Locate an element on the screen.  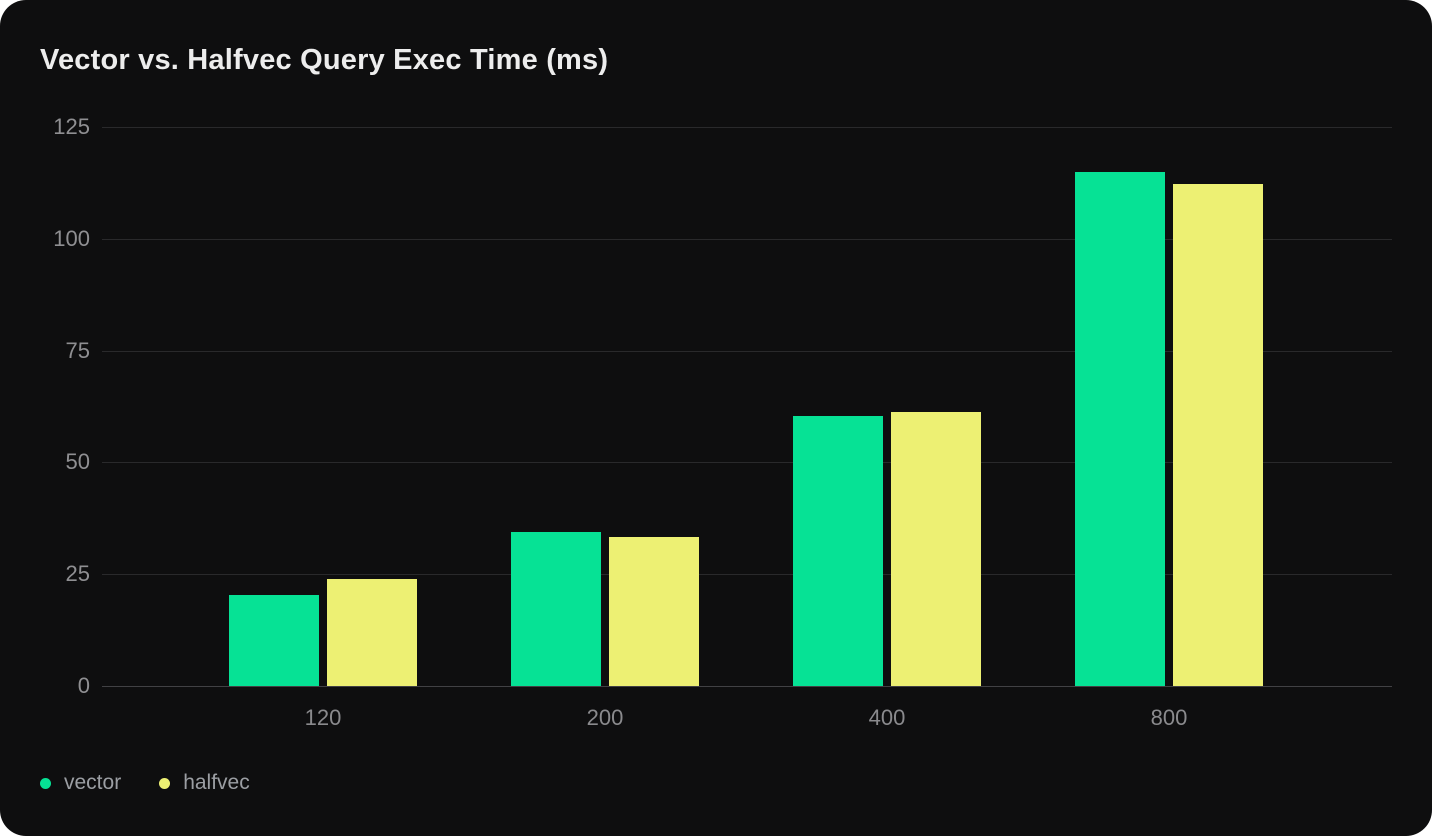
x-axis-label-200: 200 is located at coordinates (605, 717).